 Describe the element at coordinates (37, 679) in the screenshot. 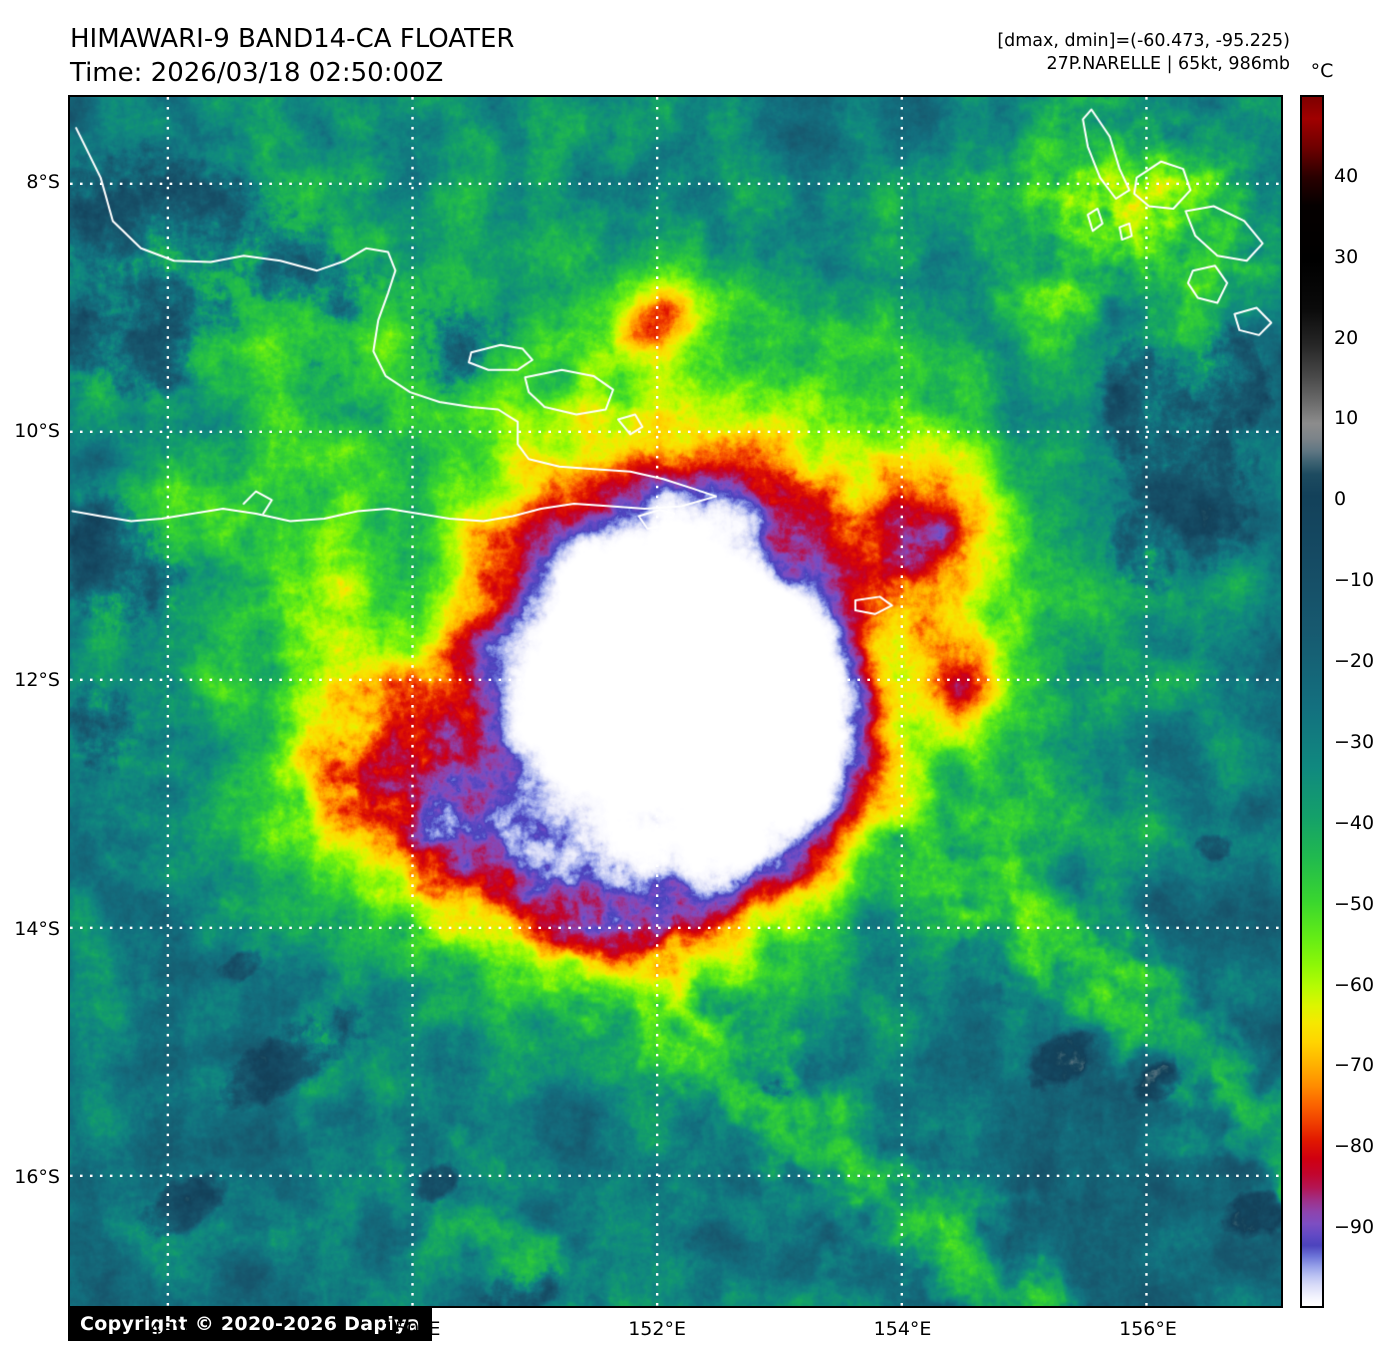

I see `y-axis-tick-2: 12°S` at that location.